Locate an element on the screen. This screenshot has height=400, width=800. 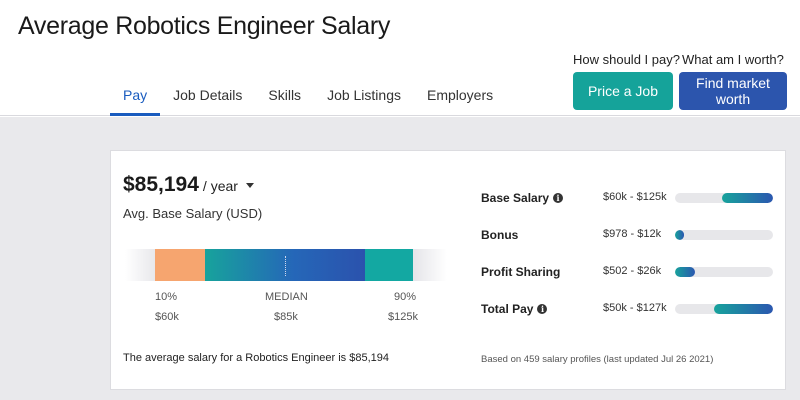
salary-amount: $85,194 is located at coordinates (161, 184).